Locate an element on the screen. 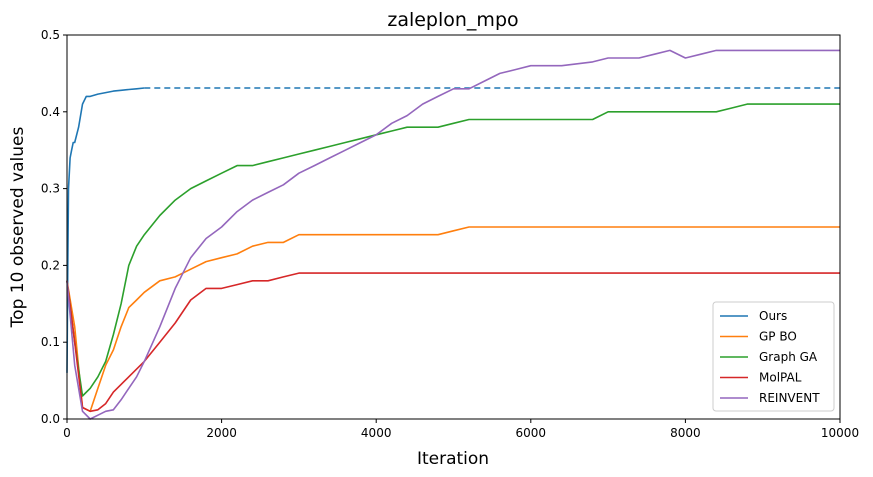 The height and width of the screenshot is (477, 873). legend-label-reinvent: REINVENT is located at coordinates (789, 398).